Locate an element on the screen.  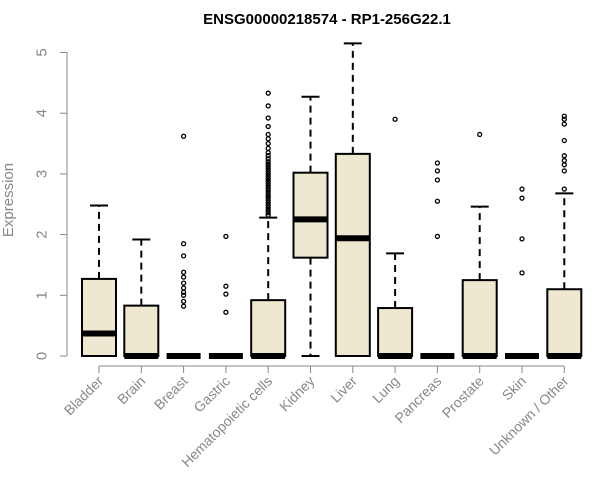
box-group-hematopoietic-cells is located at coordinates (268, 224).